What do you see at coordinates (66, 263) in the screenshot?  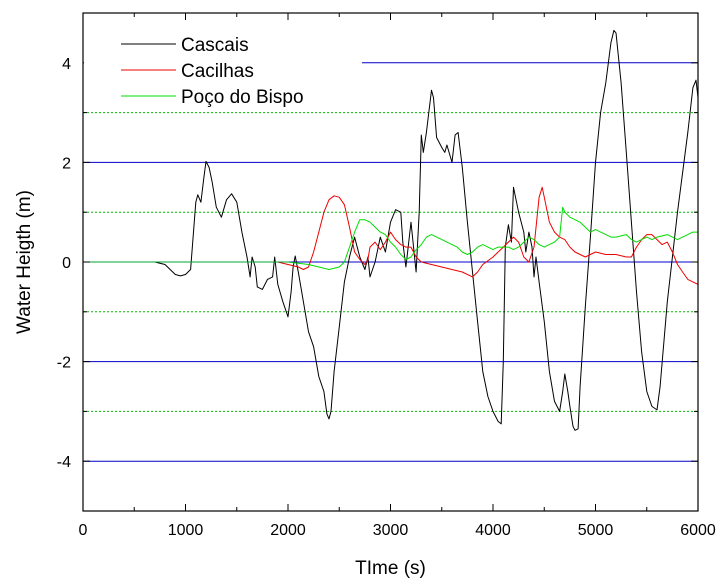 I see `y-tick-label: 0` at bounding box center [66, 263].